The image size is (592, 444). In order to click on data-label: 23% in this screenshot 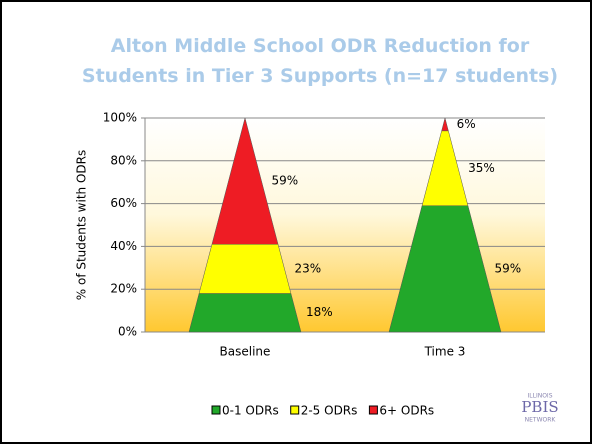, I will do `click(307, 268)`.